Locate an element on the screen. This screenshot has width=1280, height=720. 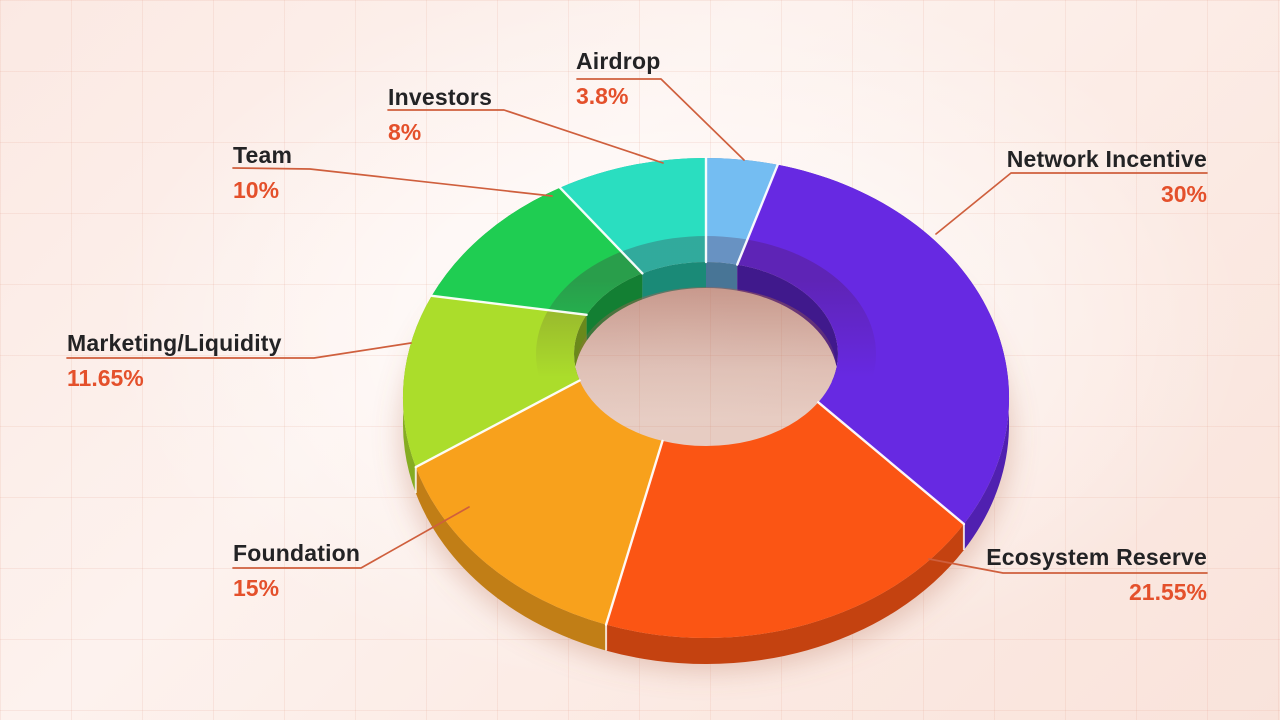
leader-network-incentive is located at coordinates (1071, 203).